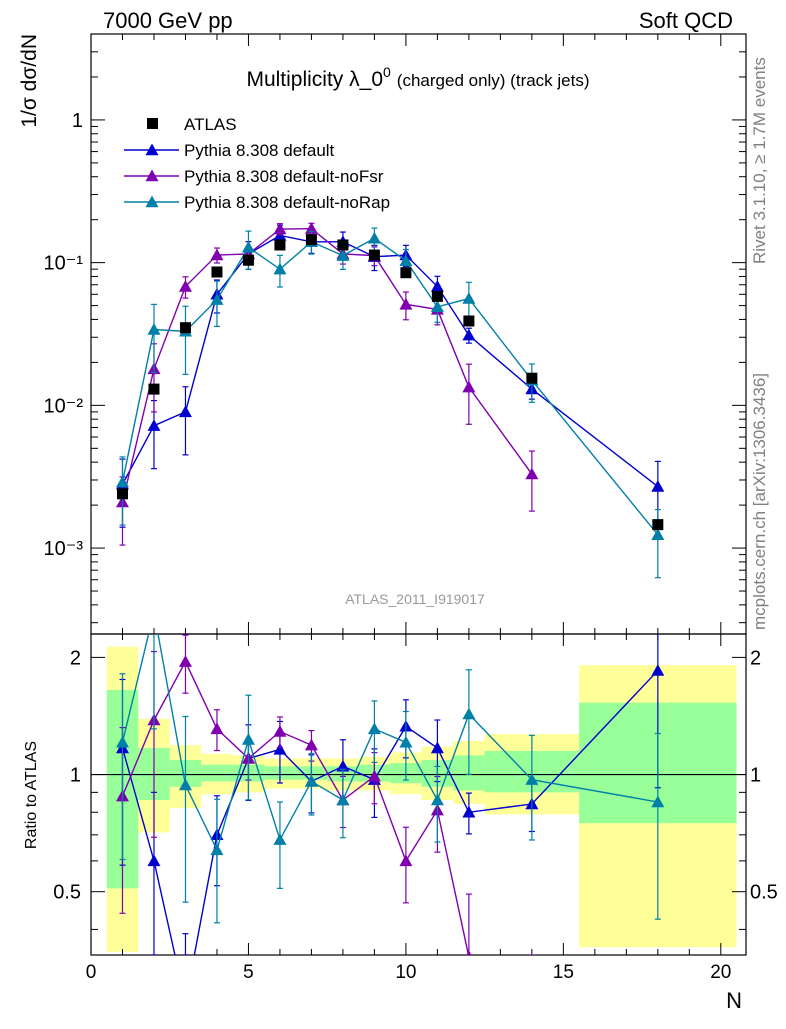  Describe the element at coordinates (405, 972) in the screenshot. I see `x-tick-label: 10` at that location.